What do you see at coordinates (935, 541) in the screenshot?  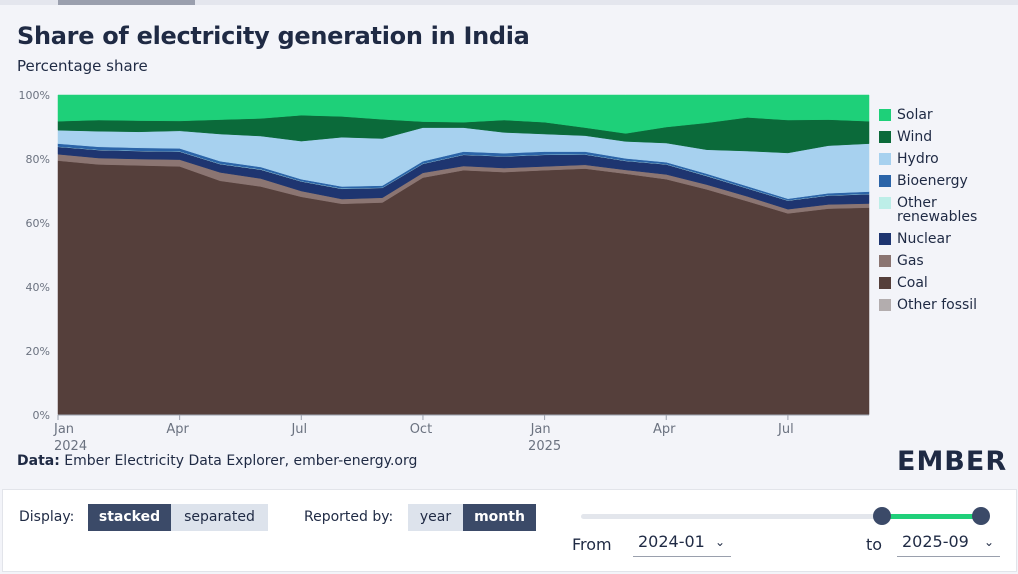 I see `to-value: 2025-09` at bounding box center [935, 541].